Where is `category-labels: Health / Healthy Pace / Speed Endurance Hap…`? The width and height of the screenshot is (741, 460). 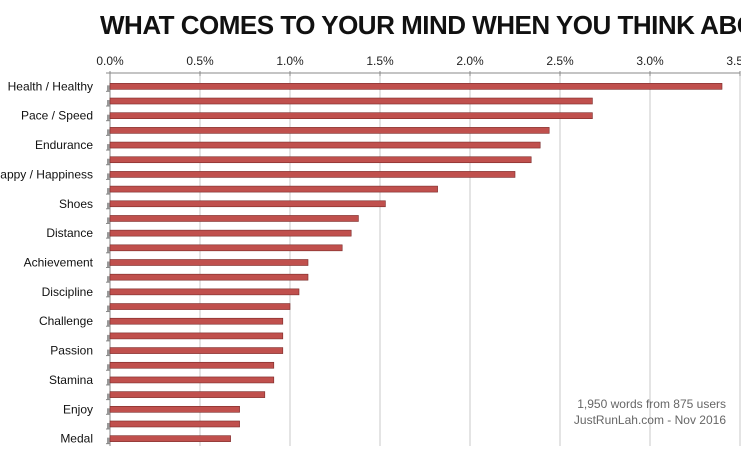
category-labels: Health / Healthy Pace / Speed Endurance Hap… is located at coordinates (47, 262).